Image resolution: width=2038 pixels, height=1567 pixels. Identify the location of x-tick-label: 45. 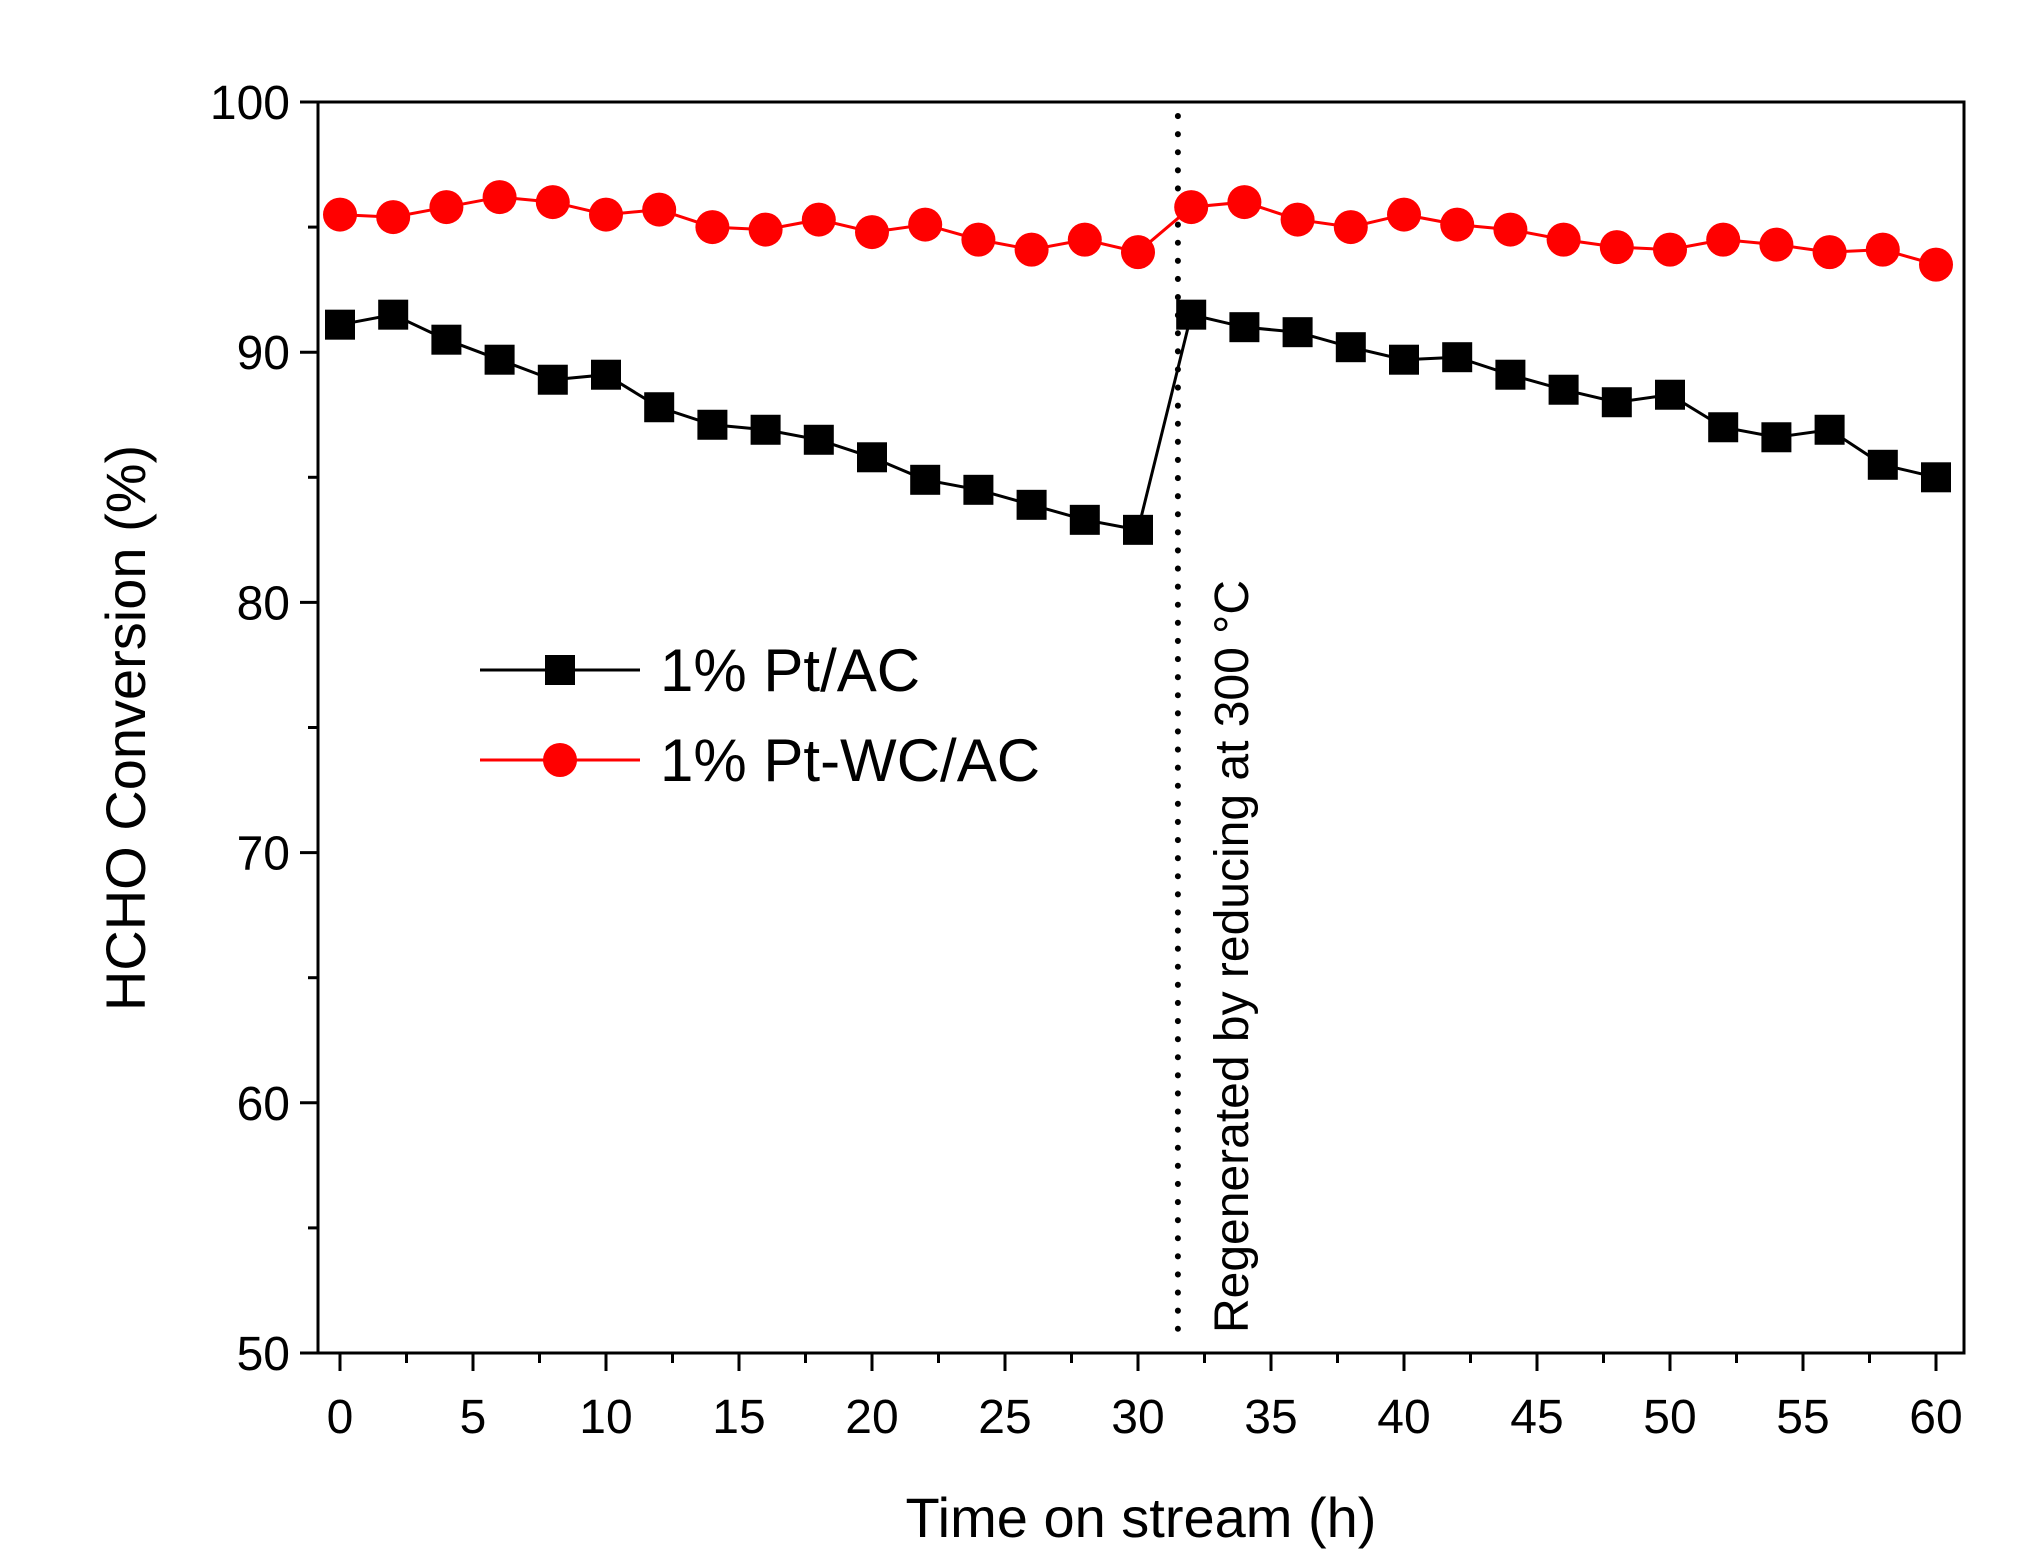
(1536, 1417).